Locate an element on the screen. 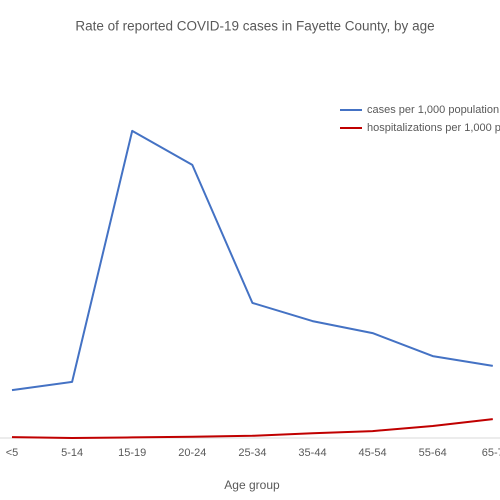 This screenshot has width=500, height=500. x-tick-label: 45-54 is located at coordinates (373, 453).